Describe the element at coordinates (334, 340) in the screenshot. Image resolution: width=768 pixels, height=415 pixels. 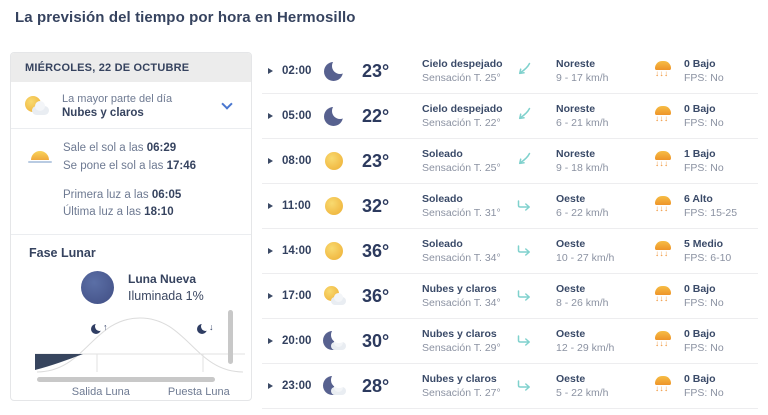
I see `moon-cloud-icon` at that location.